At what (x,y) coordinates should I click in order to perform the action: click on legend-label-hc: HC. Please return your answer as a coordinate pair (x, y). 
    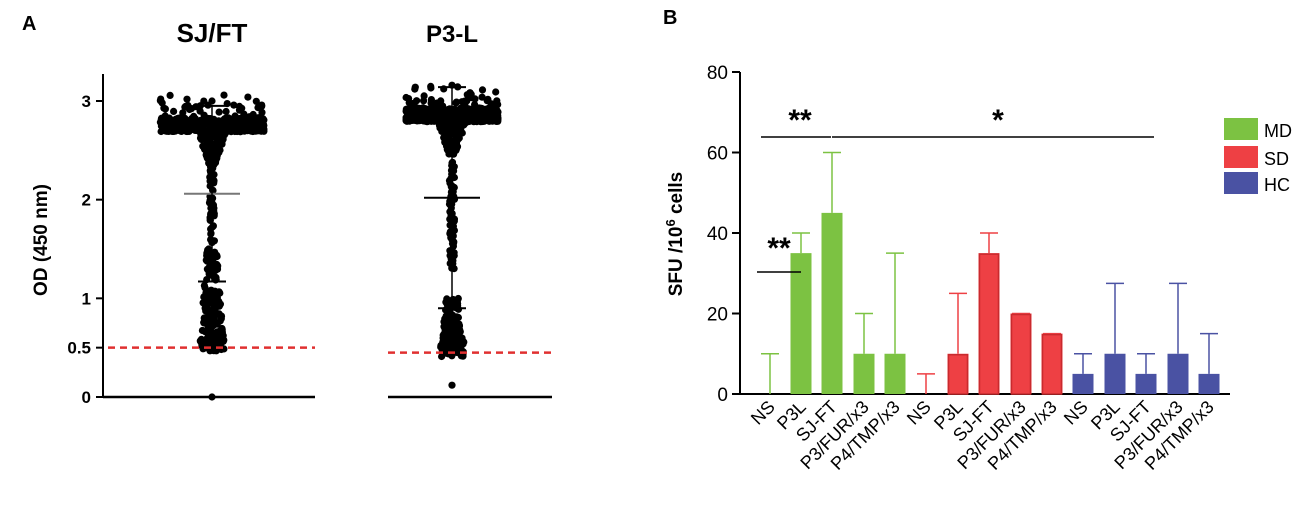
    Looking at the image, I should click on (1277, 185).